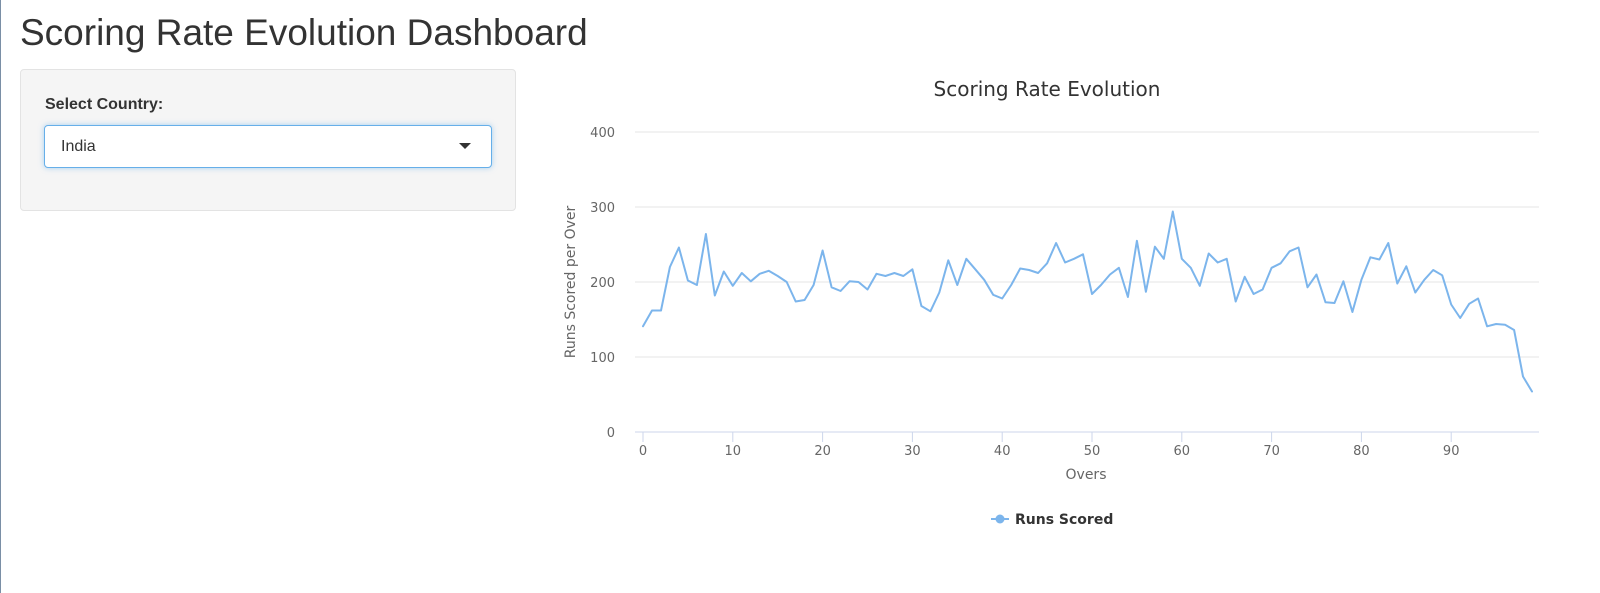 This screenshot has height=593, width=1600. I want to click on y-tick-label: 400, so click(602, 133).